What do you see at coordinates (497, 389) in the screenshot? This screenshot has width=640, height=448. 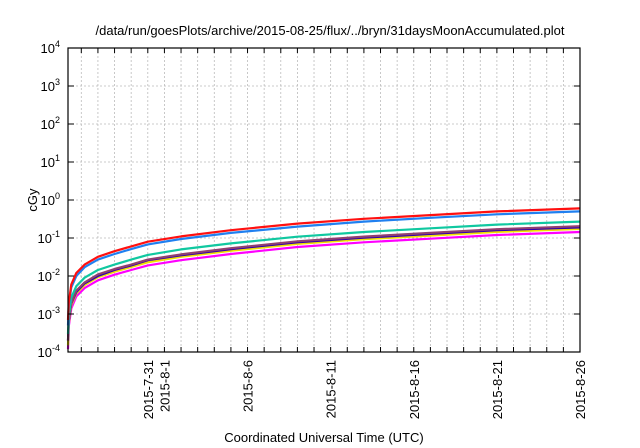 I see `x-tick-label: 2015-8-21` at bounding box center [497, 389].